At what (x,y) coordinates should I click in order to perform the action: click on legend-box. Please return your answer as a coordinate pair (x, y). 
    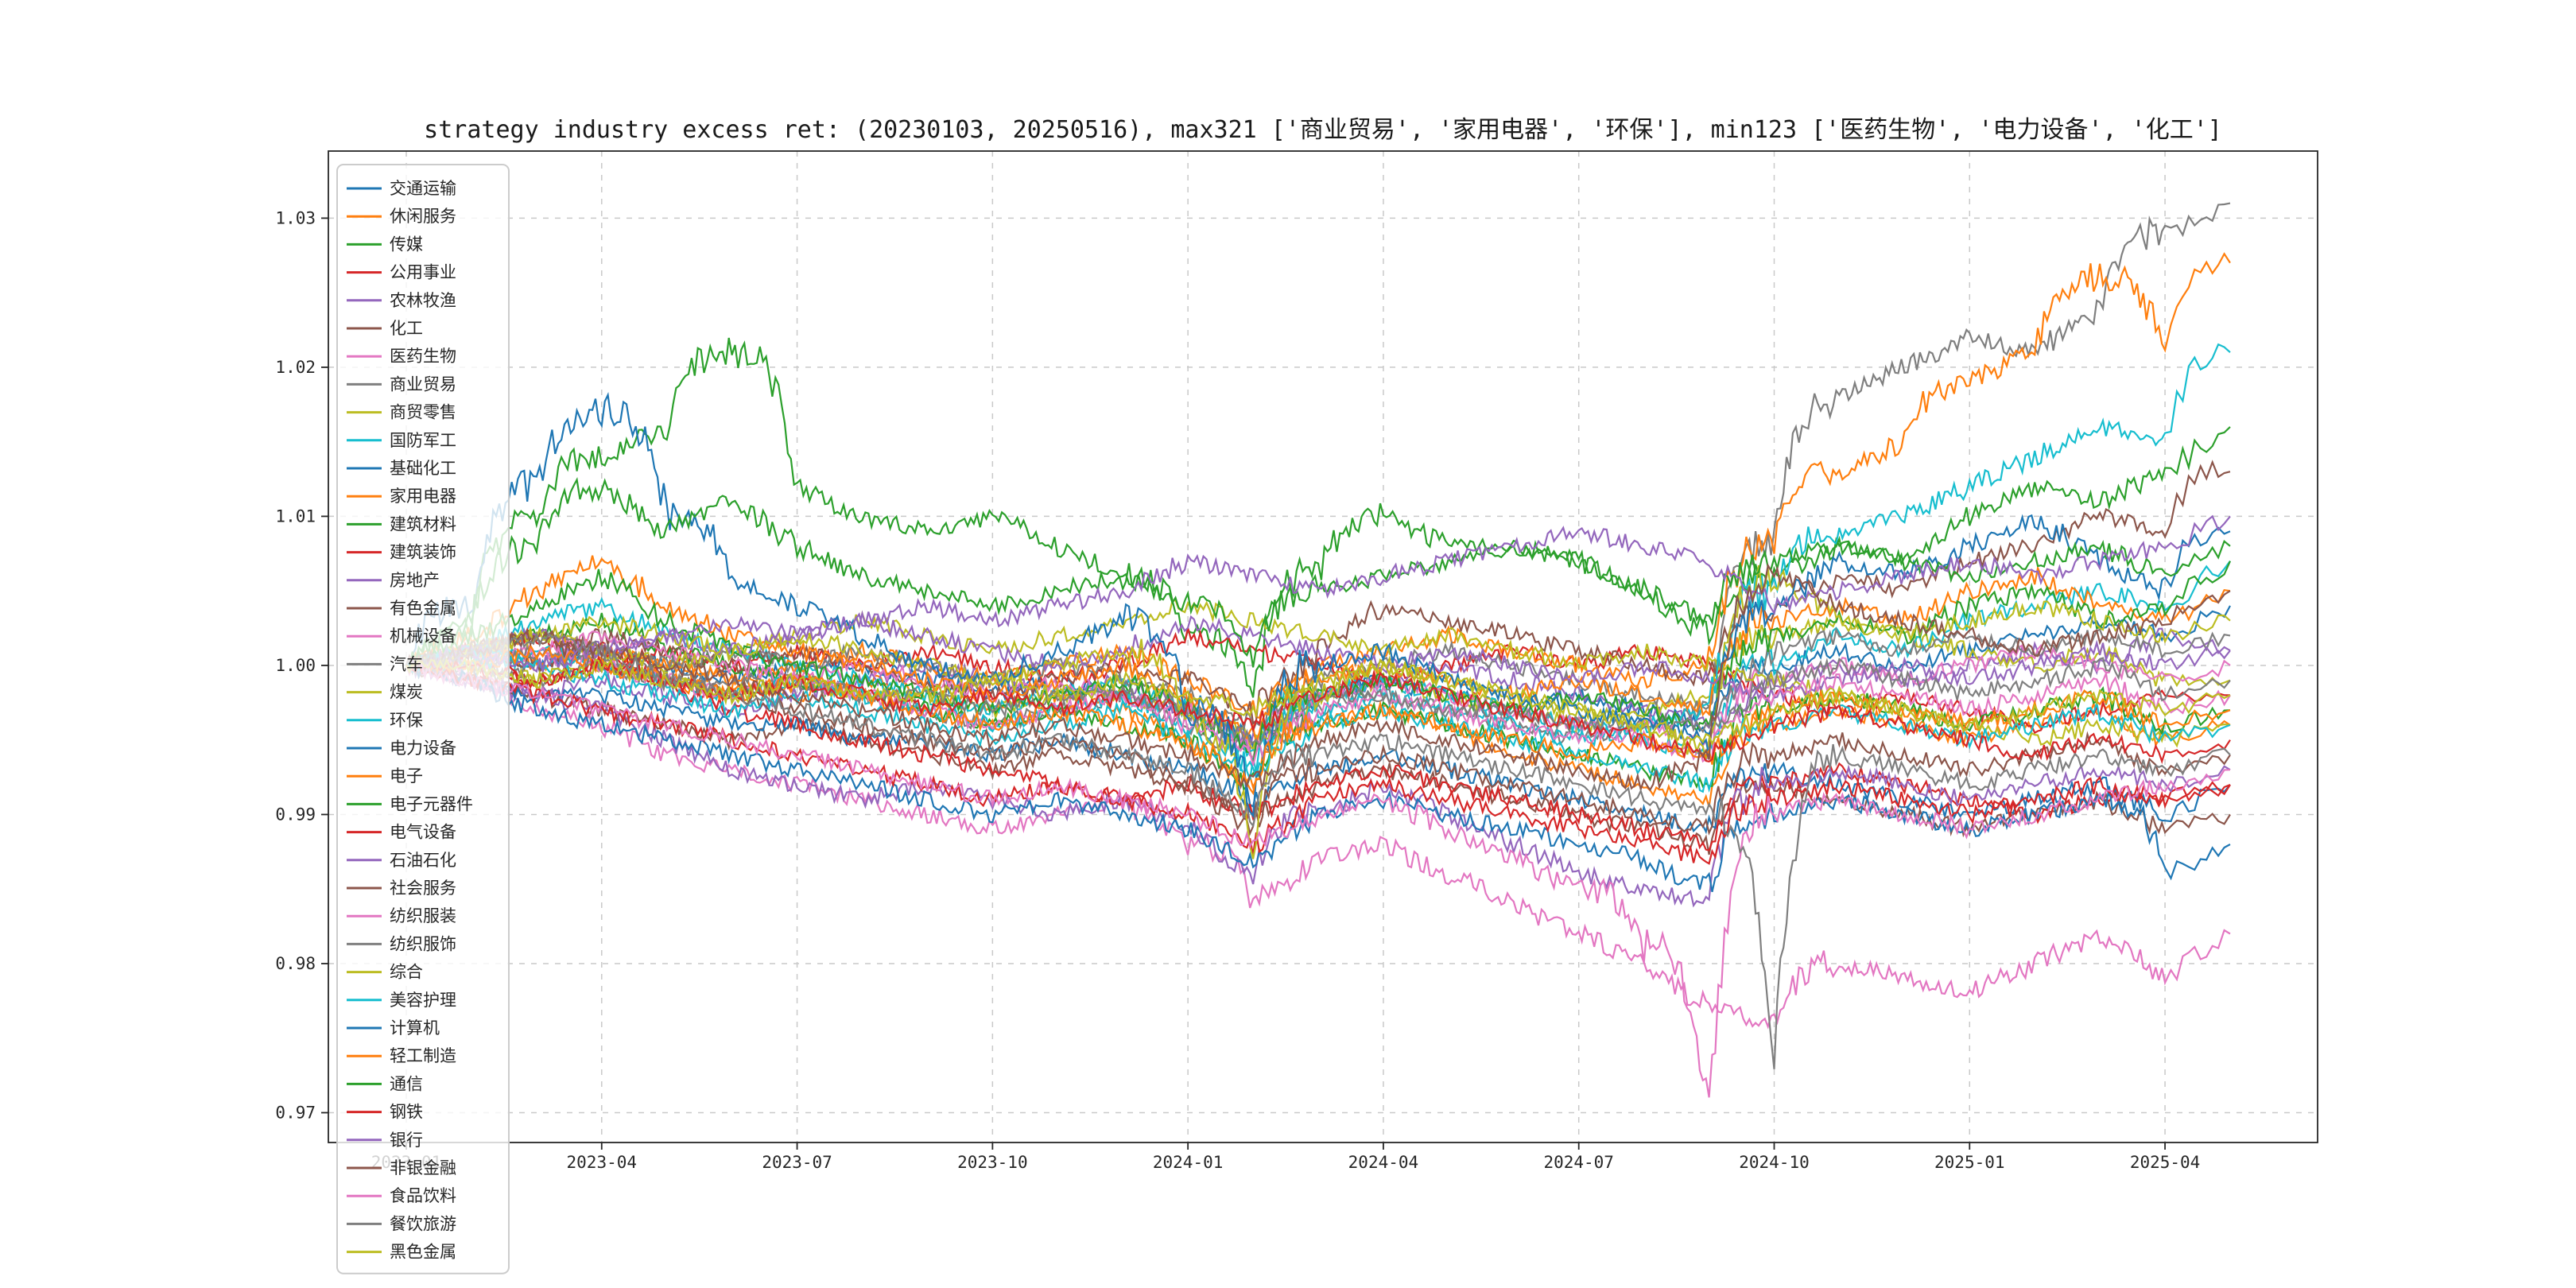
    Looking at the image, I should click on (423, 719).